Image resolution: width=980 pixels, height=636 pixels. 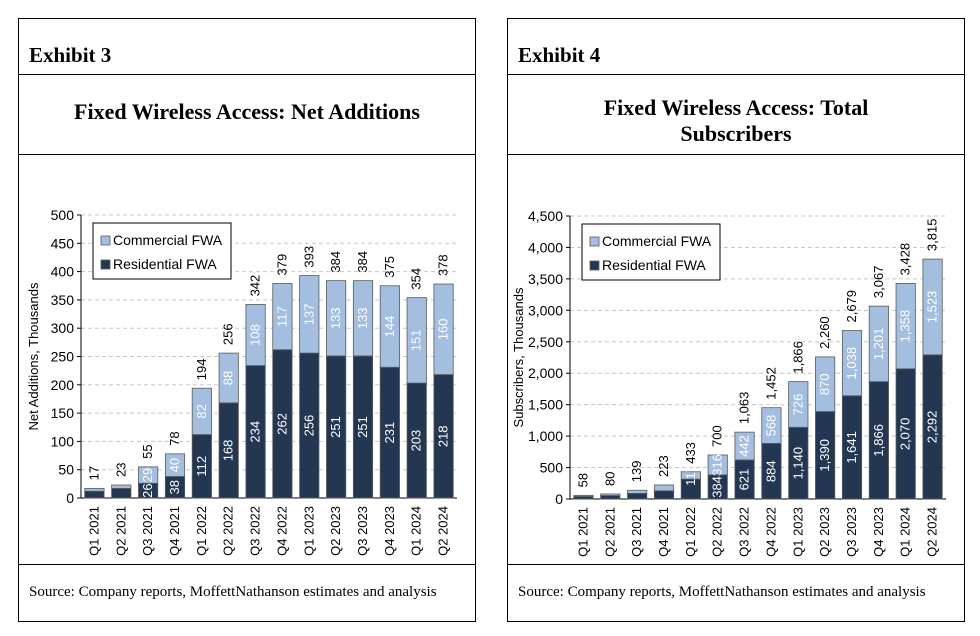 I want to click on residential-value-label: 2,070, so click(x=905, y=434).